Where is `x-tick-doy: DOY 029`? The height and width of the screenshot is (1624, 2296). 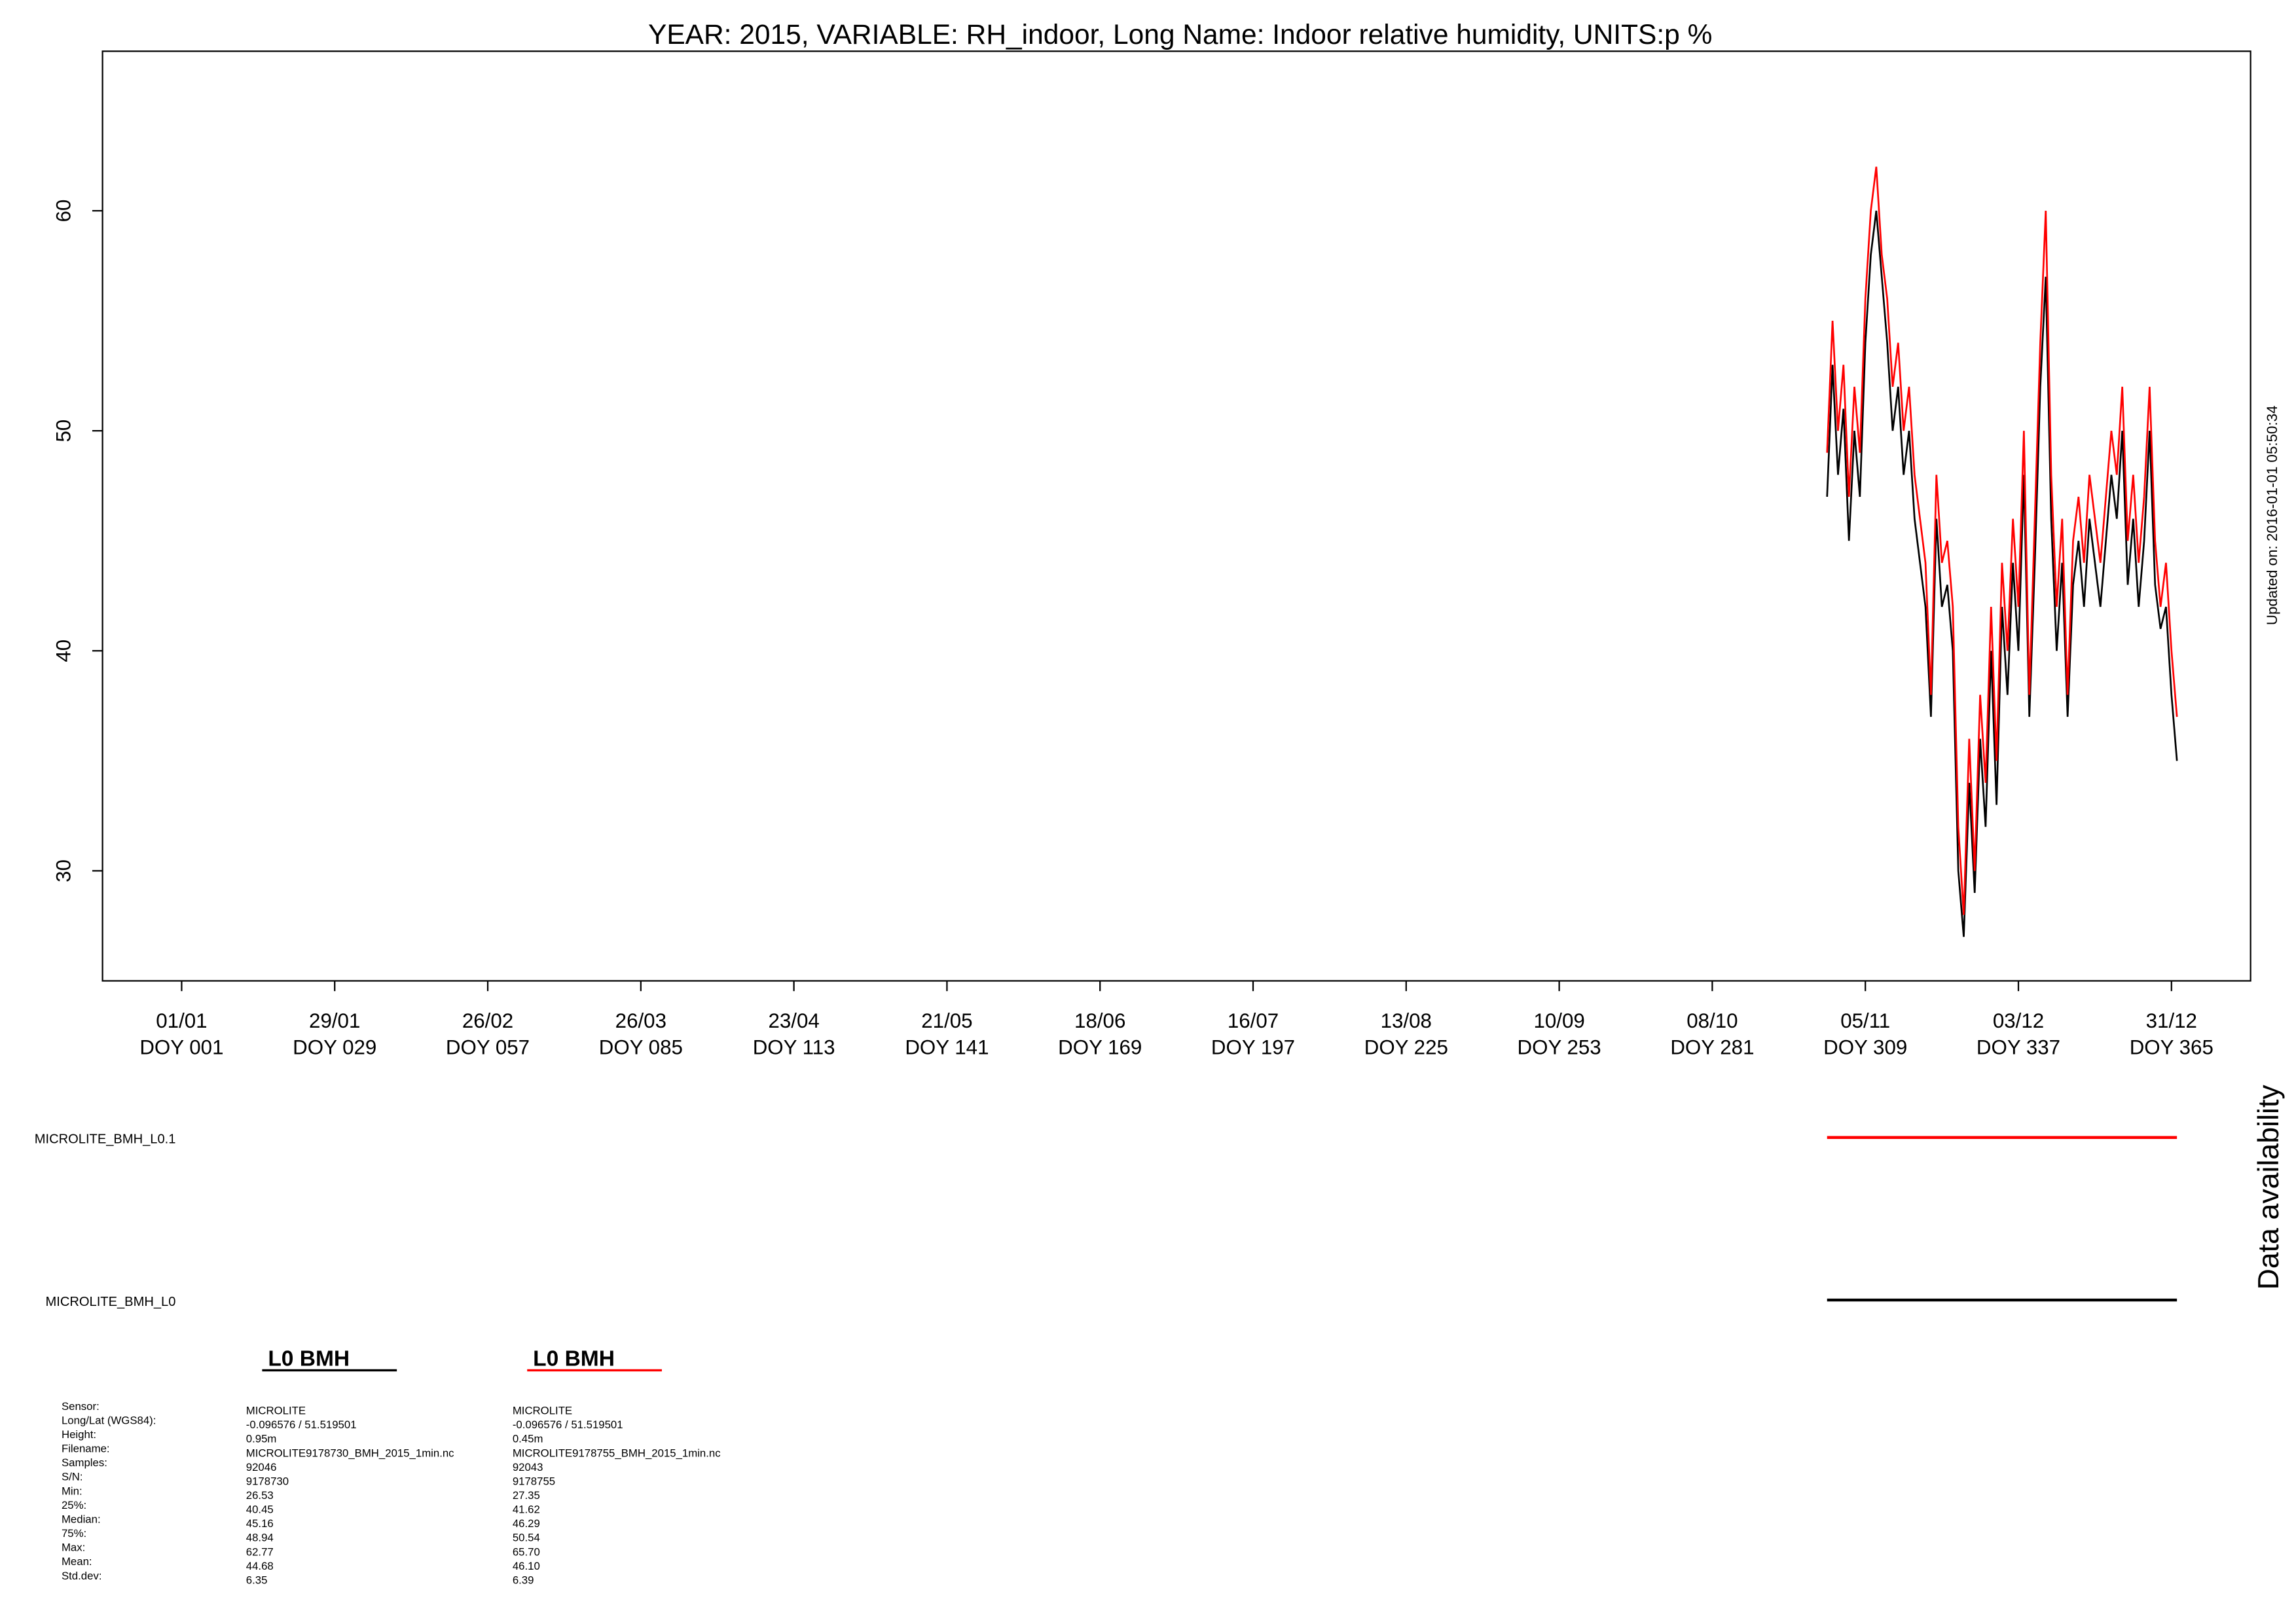 x-tick-doy: DOY 029 is located at coordinates (334, 1047).